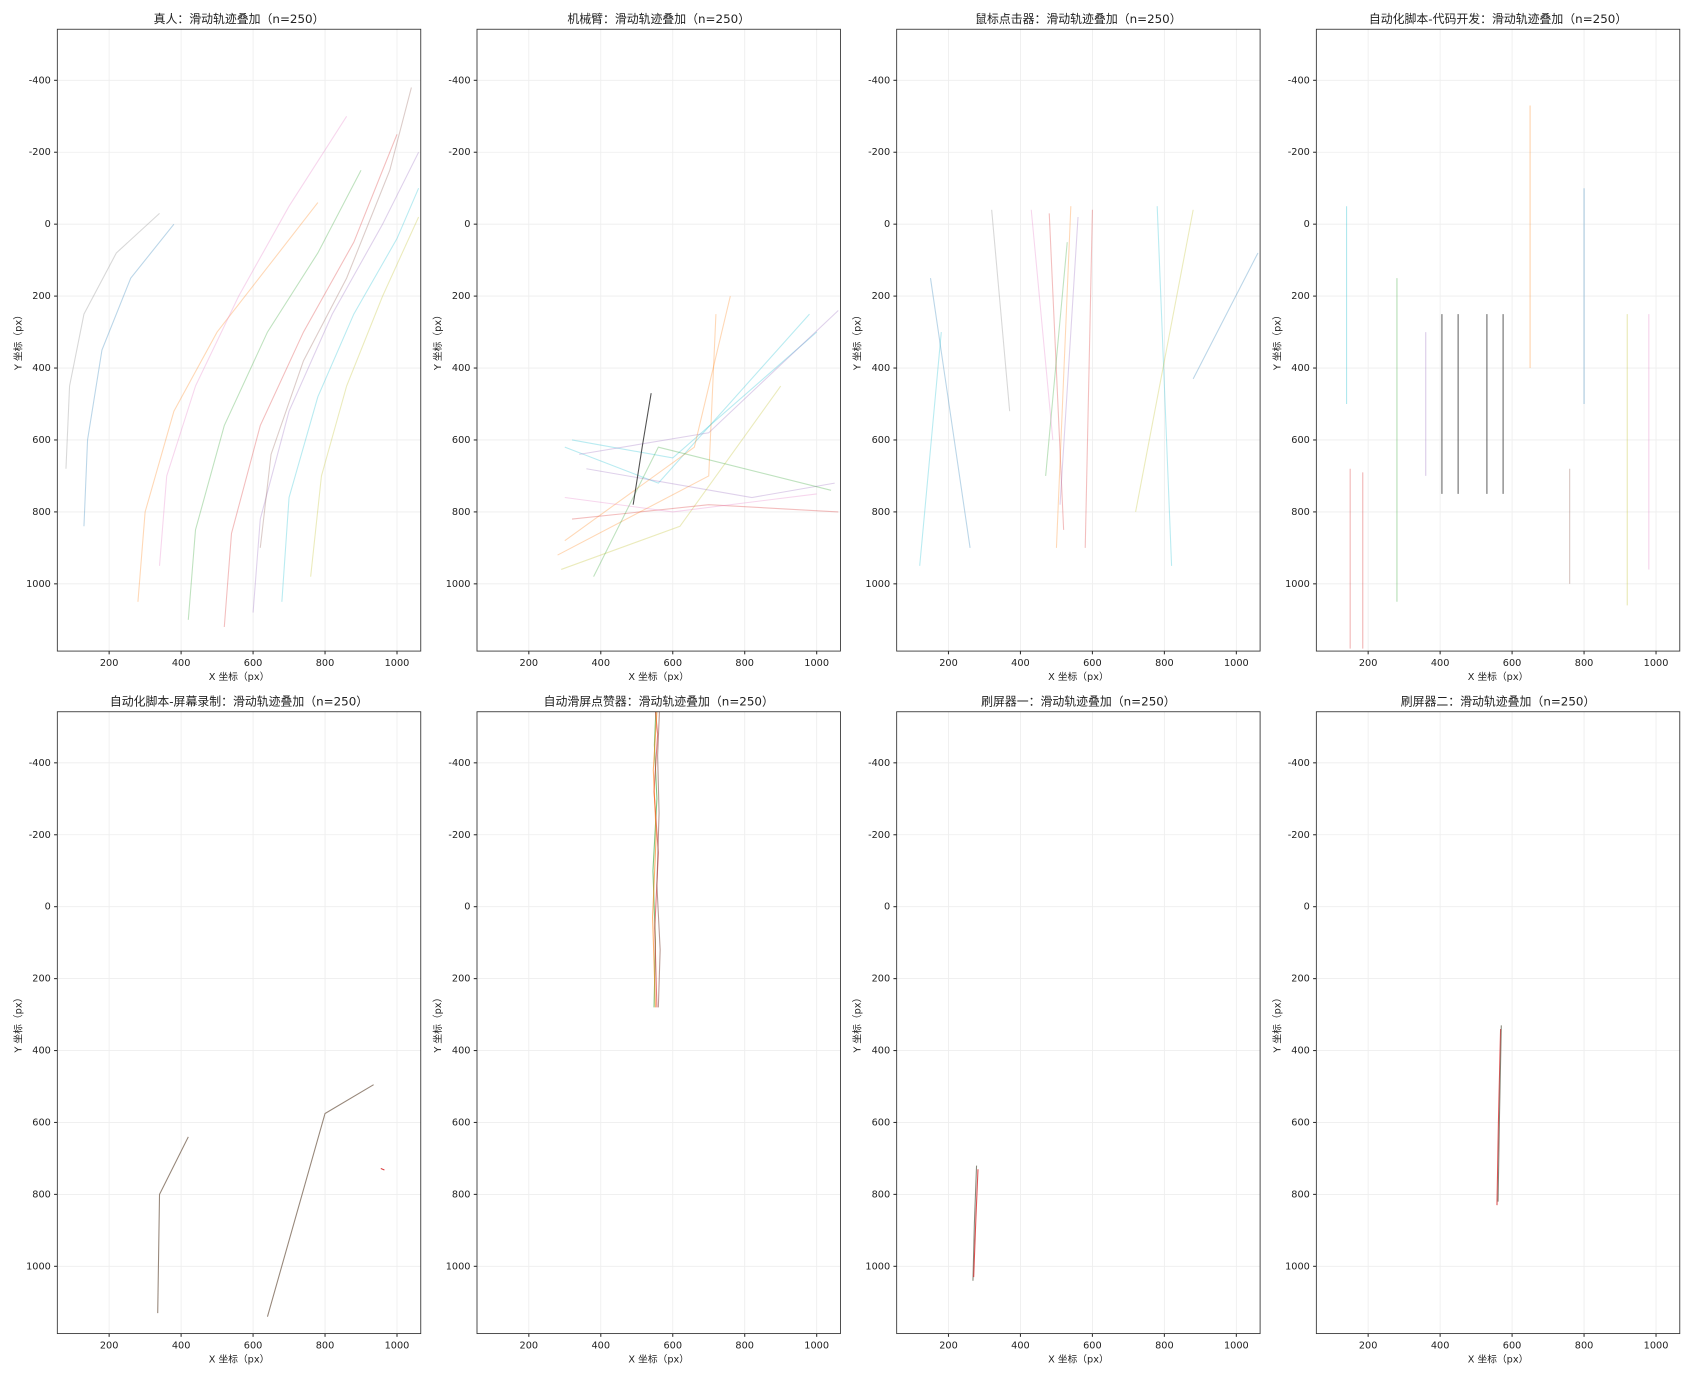 The image size is (1696, 1378). What do you see at coordinates (1078, 701) in the screenshot?
I see `panel-title: 刷屏器一：滑动轨迹叠加（n=250）` at bounding box center [1078, 701].